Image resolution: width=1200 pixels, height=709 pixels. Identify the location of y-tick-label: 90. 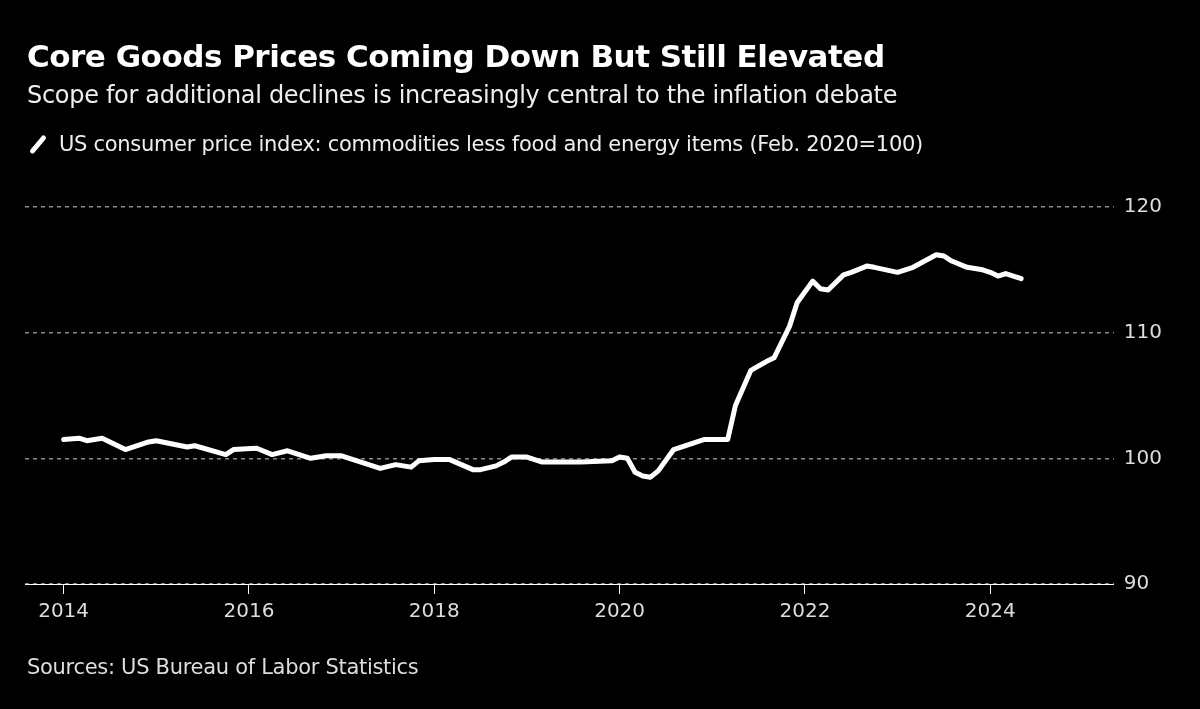
(1136, 582).